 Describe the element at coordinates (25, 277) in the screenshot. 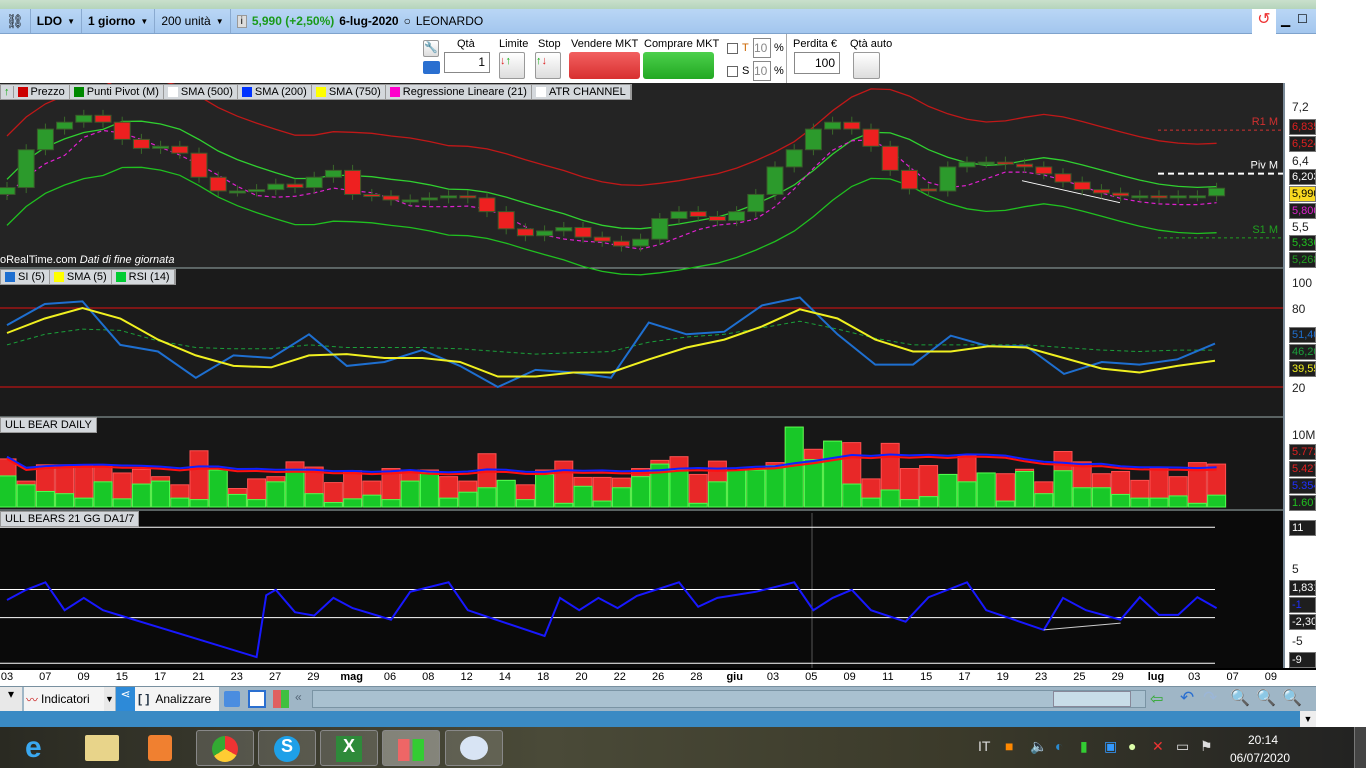

I see `legend-item: SI (5)` at that location.